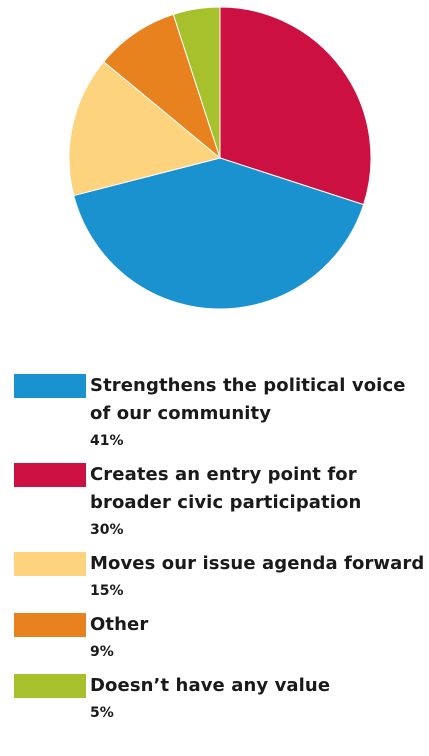 This screenshot has height=756, width=429. Describe the element at coordinates (220, 697) in the screenshot. I see `legend-item: Doesn’t have any value 5%` at that location.